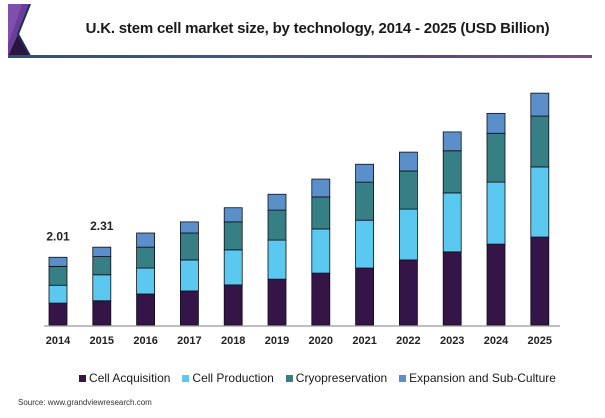 The width and height of the screenshot is (605, 418). What do you see at coordinates (277, 202) in the screenshot?
I see `bar-expansion-and-sub-culture-2019` at bounding box center [277, 202].